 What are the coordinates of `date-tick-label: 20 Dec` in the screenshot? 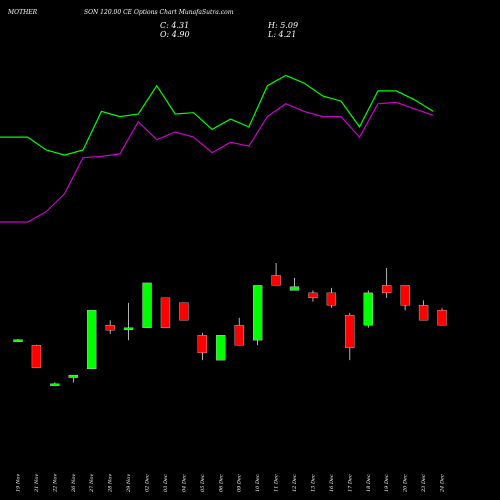 It's located at (406, 483).